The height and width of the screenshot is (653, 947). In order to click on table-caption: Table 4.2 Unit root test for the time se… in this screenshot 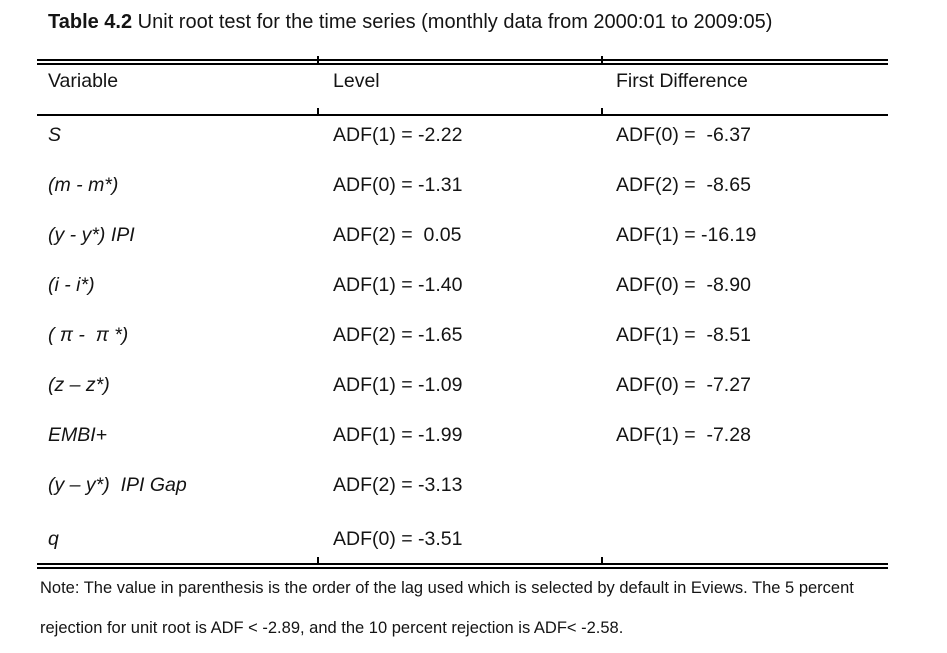, I will do `click(410, 22)`.